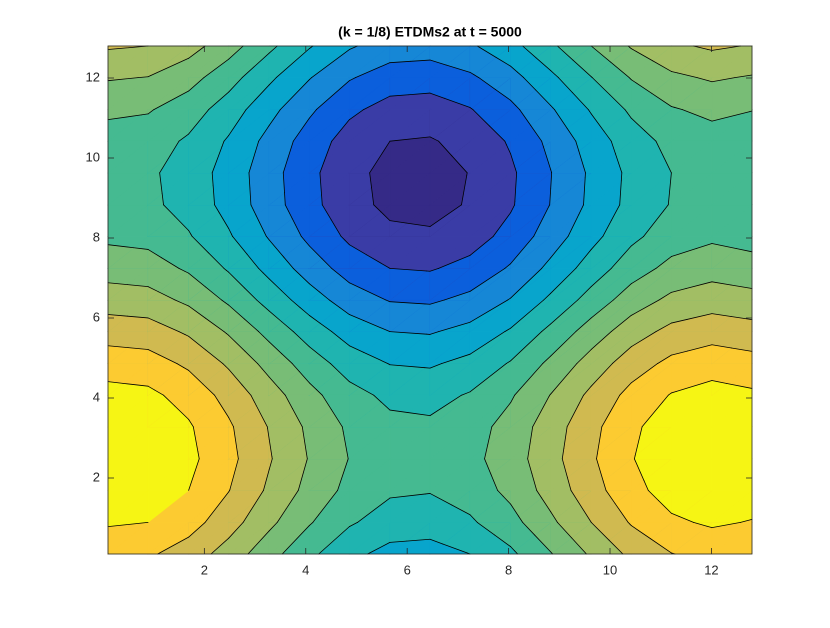 The width and height of the screenshot is (830, 628). I want to click on x-tick-label: 8, so click(508, 569).